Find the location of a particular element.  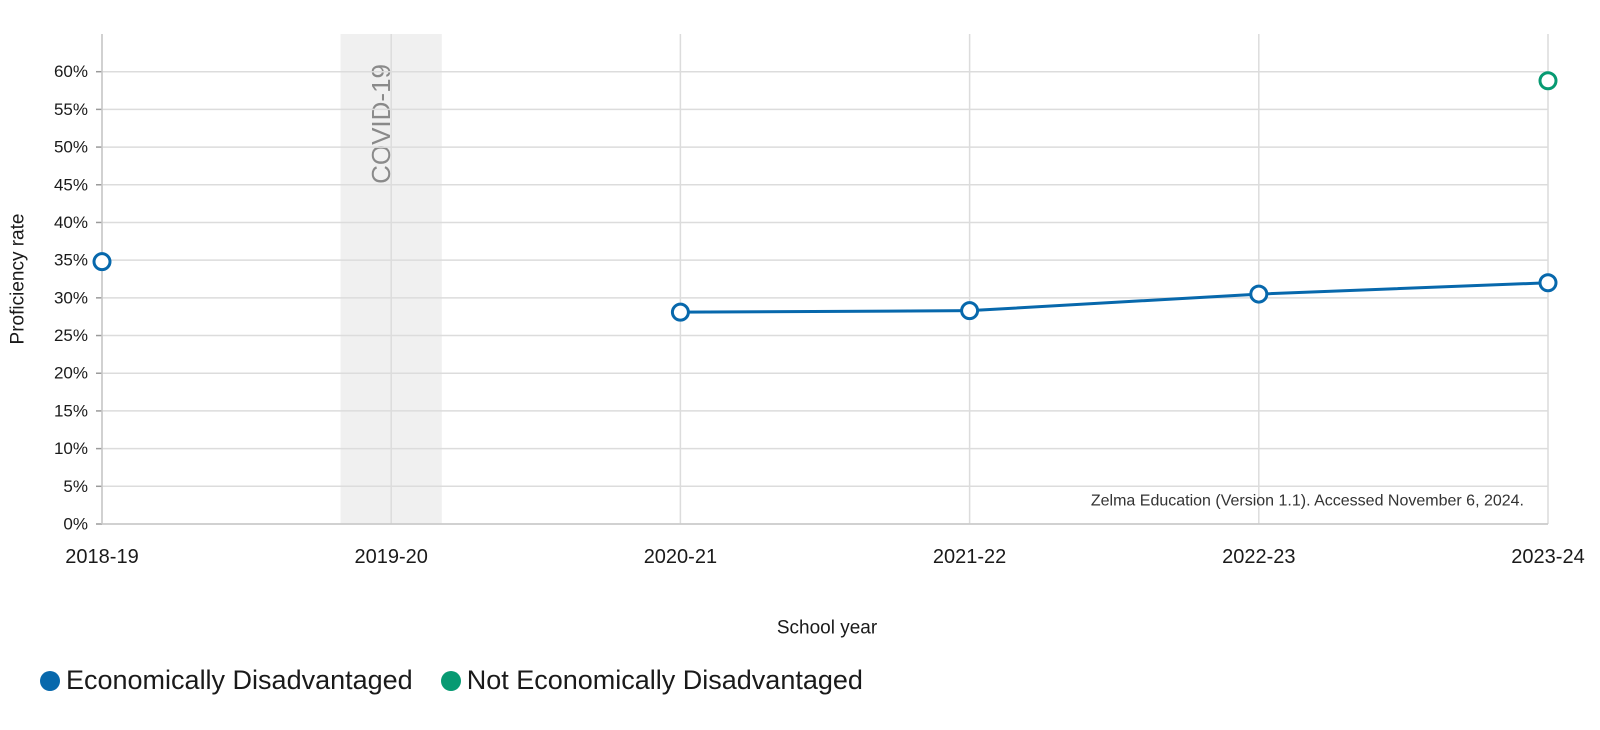

legend-item-not-economically-disadvantaged: Not Economically Disadvantaged is located at coordinates (651, 680).